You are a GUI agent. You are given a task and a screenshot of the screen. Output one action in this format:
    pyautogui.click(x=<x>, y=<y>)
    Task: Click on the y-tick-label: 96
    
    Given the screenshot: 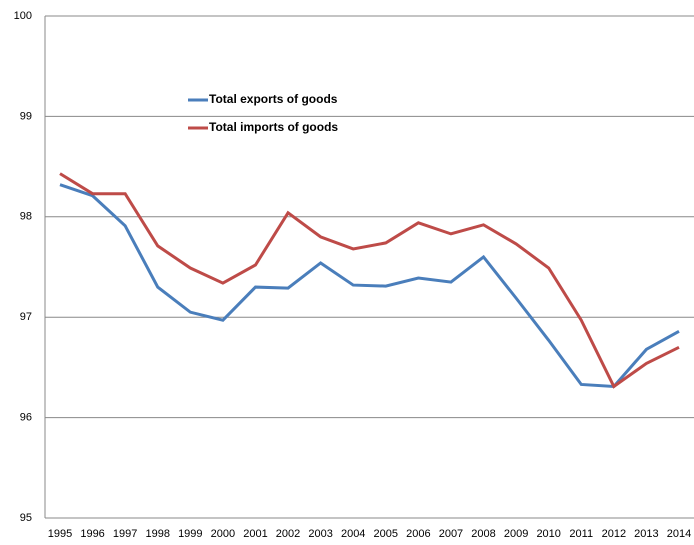 What is the action you would take?
    pyautogui.click(x=26, y=418)
    